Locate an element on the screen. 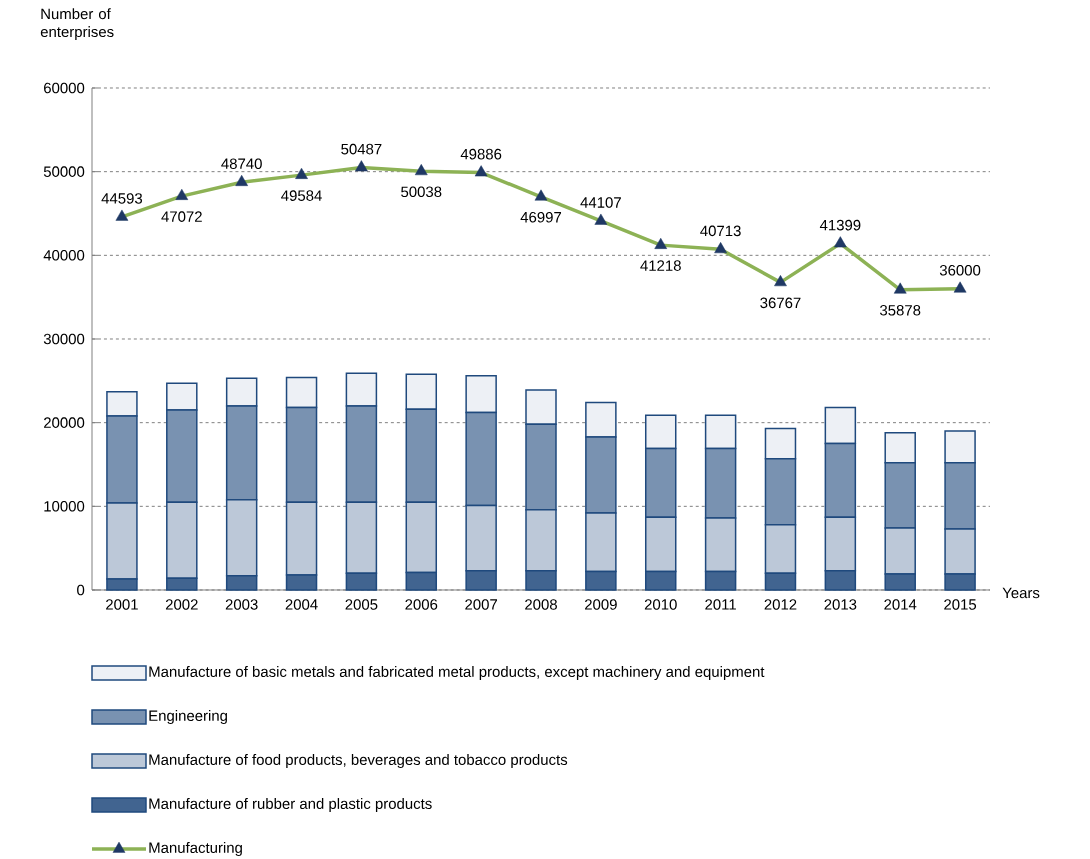  y-tick-label: 0 is located at coordinates (81, 590).